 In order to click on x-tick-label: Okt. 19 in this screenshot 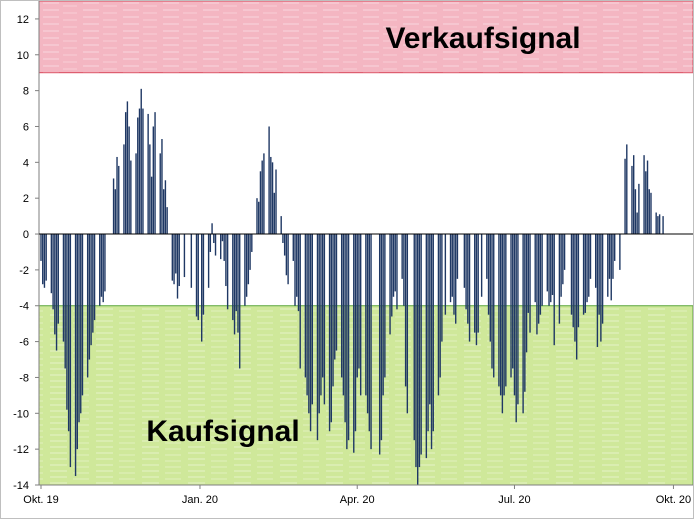, I will do `click(40, 500)`.